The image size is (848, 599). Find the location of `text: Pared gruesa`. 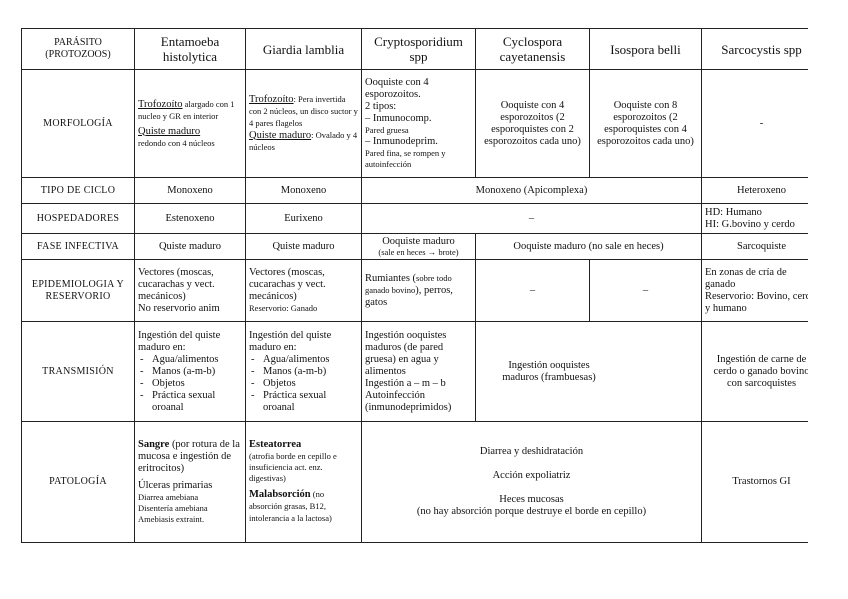

text: Pared gruesa is located at coordinates (387, 130).